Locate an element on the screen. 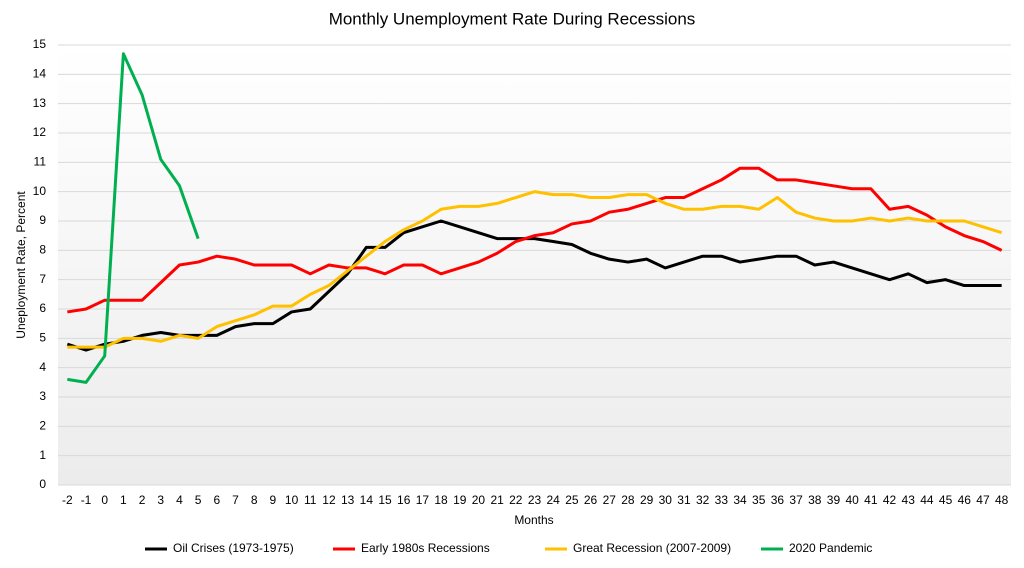 This screenshot has height=568, width=1024. x-tick-label: 42 is located at coordinates (890, 500).